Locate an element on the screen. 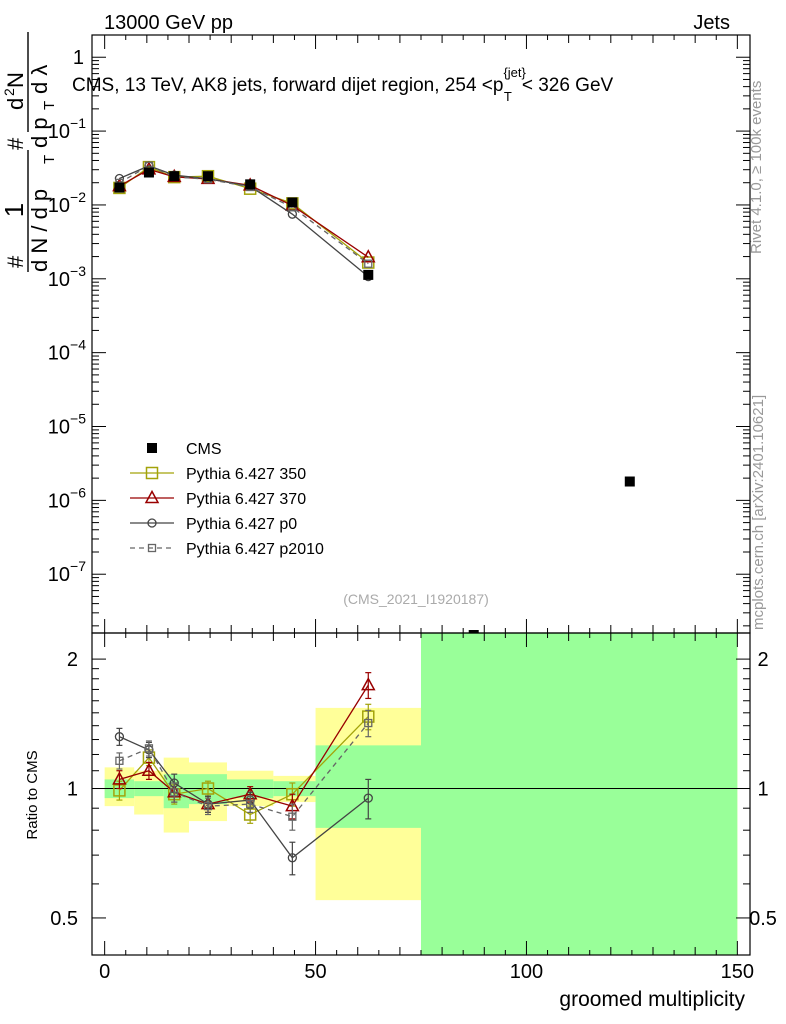 The height and width of the screenshot is (1024, 786). main-y-tick-label: 10⁻² is located at coordinates (67, 203).